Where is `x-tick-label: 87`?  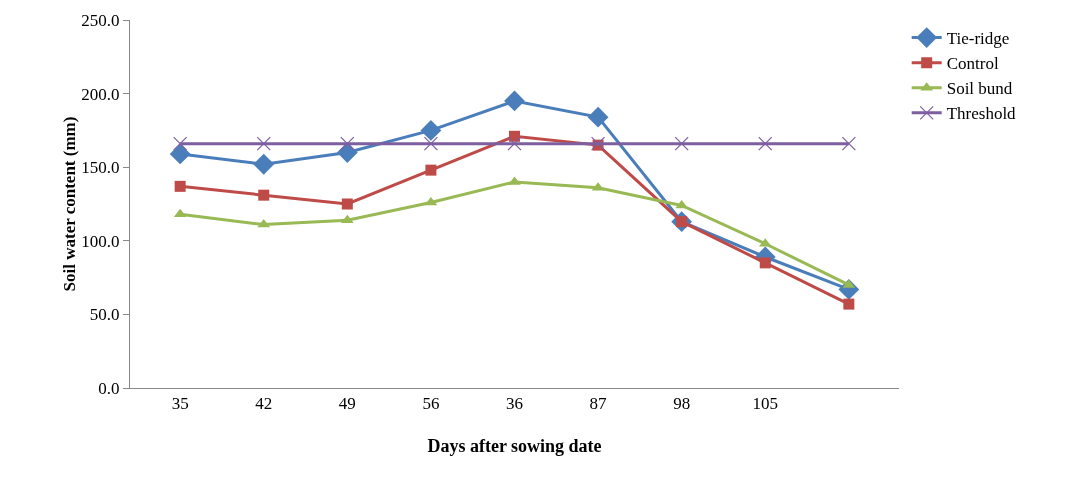 x-tick-label: 87 is located at coordinates (598, 404).